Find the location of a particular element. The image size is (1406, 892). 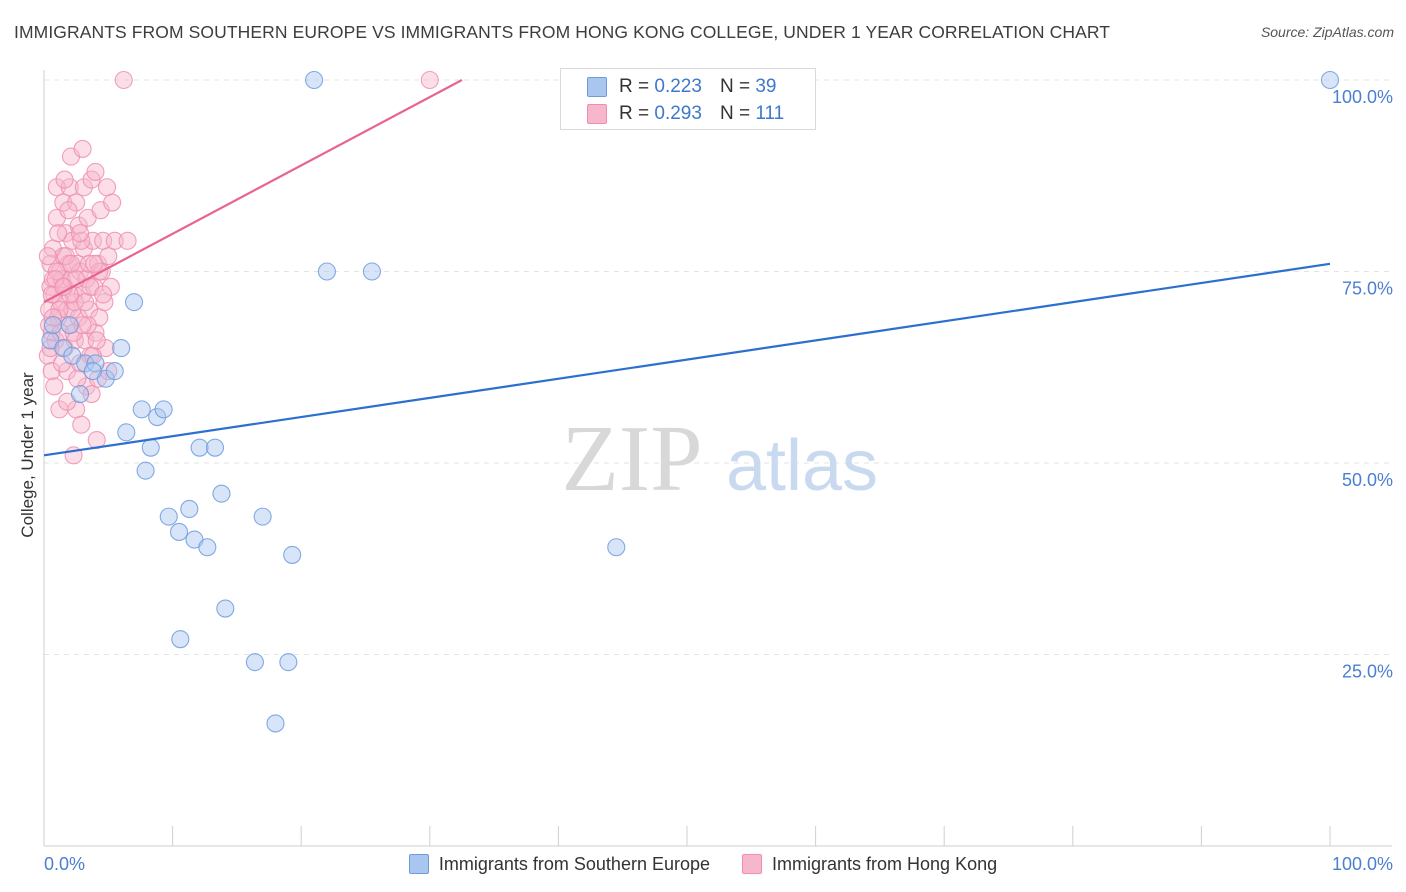

watermark-zip: ZIP is located at coordinates (632, 459).